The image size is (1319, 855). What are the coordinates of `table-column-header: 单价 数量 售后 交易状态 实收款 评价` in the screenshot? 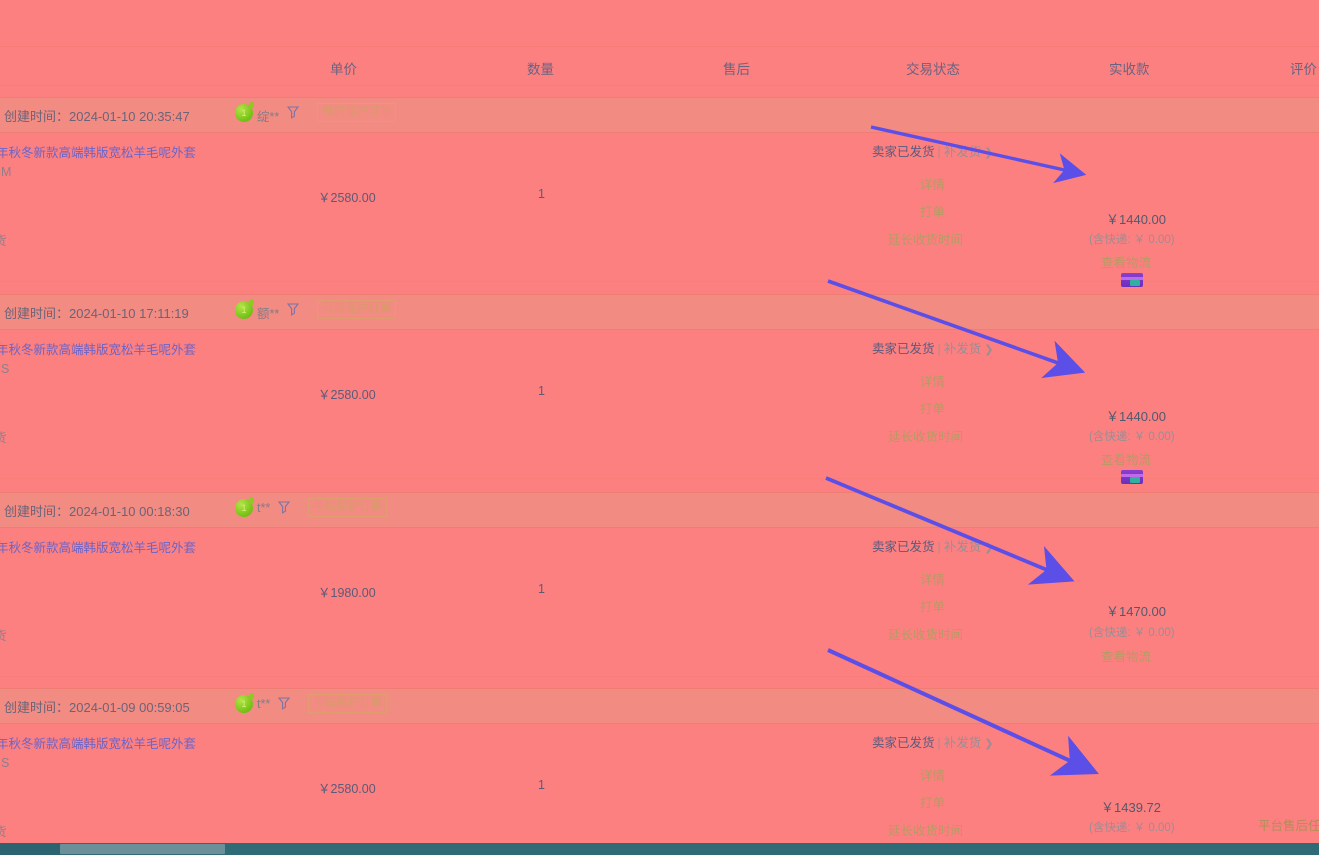 It's located at (659, 66).